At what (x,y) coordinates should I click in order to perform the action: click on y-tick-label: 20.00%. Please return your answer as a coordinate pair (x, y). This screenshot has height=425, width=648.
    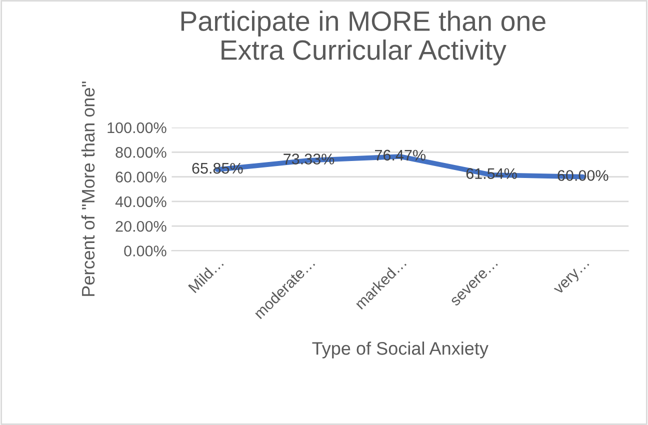
    Looking at the image, I should click on (141, 226).